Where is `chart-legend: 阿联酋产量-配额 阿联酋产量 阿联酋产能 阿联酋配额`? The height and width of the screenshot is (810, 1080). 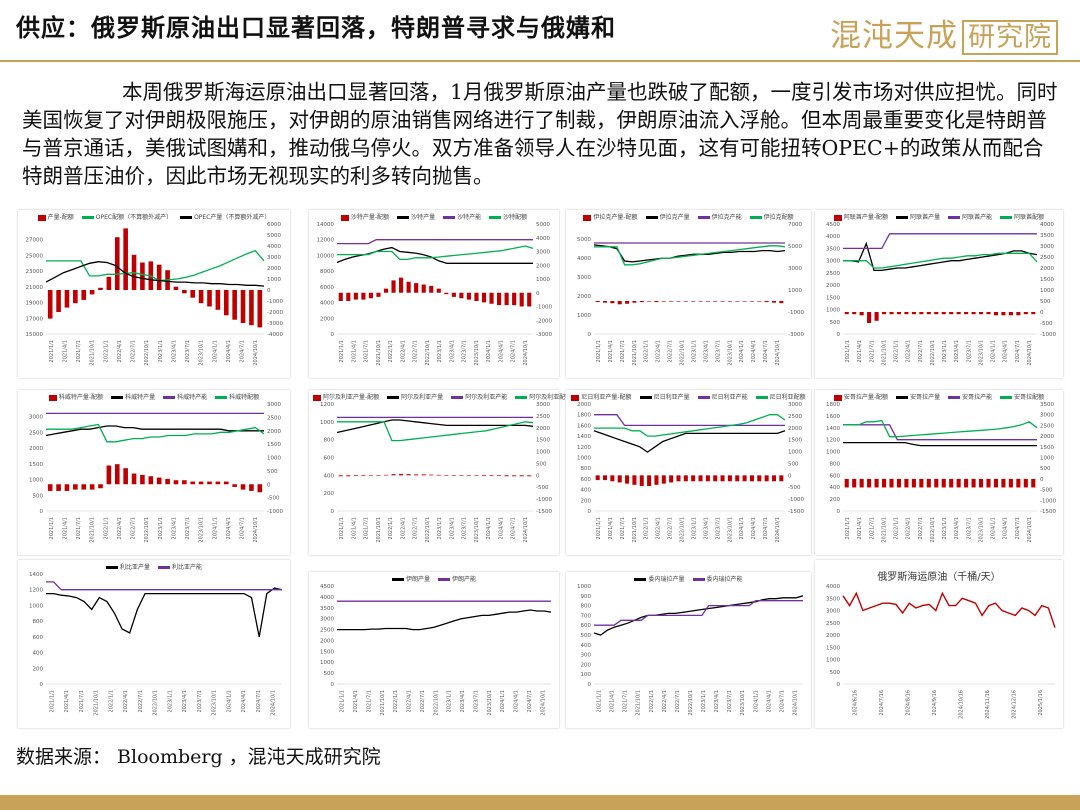
chart-legend: 阿联酋产量-配额 阿联酋产量 阿联酋产能 阿联酋配额 is located at coordinates (939, 216).